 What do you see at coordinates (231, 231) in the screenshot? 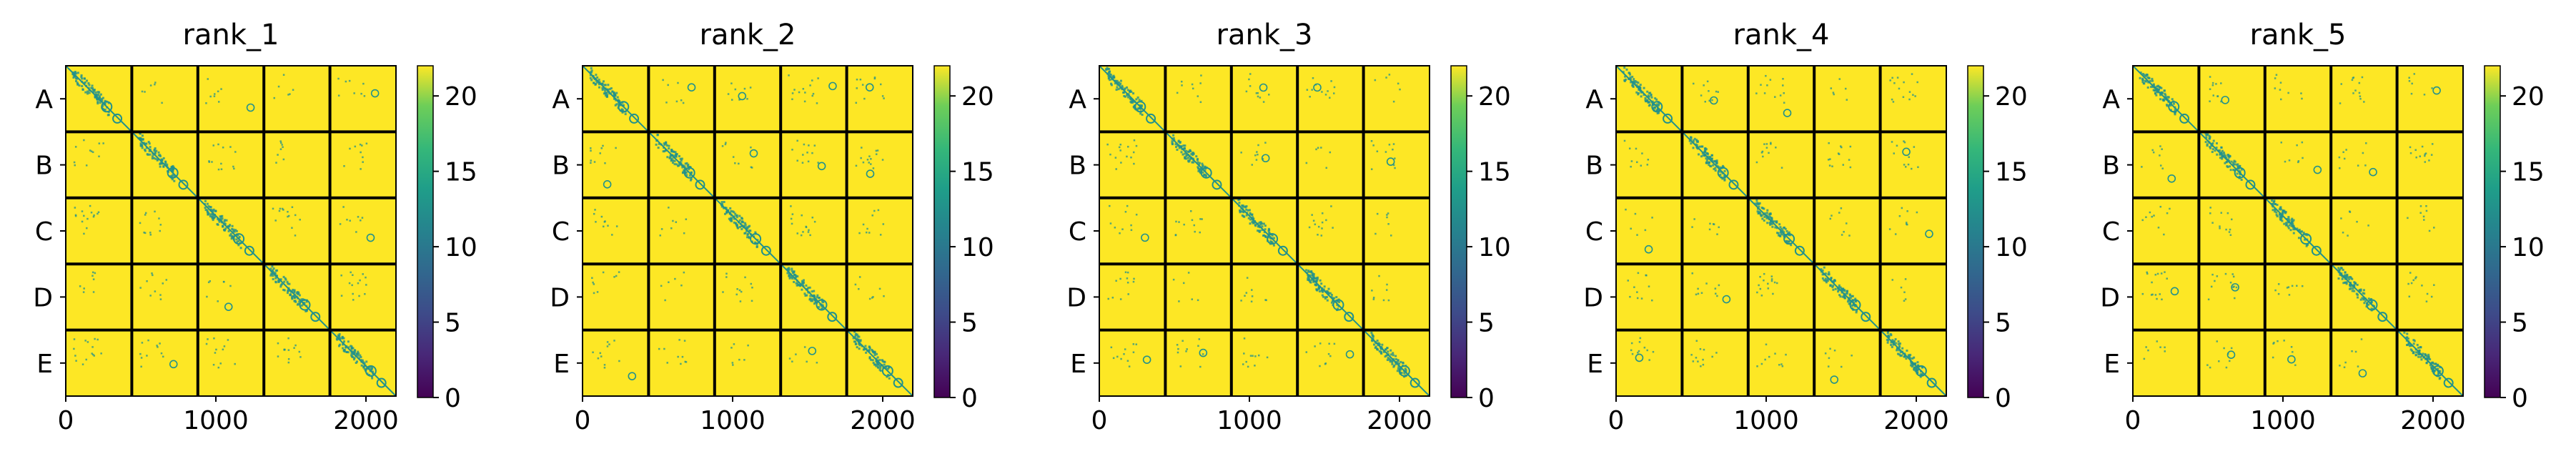
I see `heatmap-spots` at bounding box center [231, 231].